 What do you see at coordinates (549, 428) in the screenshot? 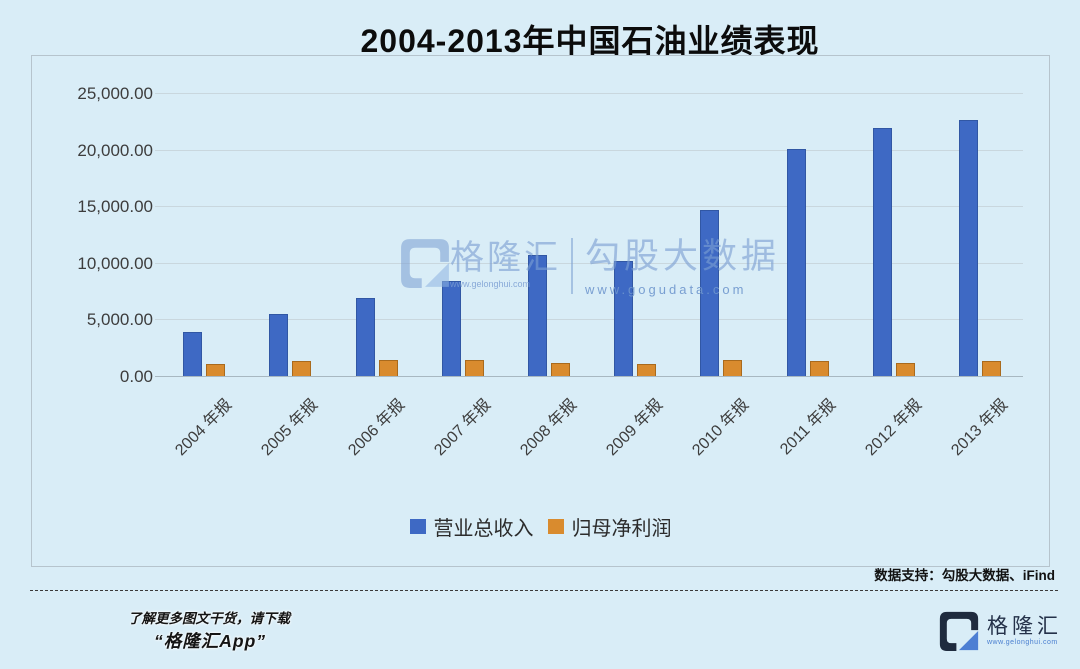
I see `x-tick-label: 2008 年报` at bounding box center [549, 428].